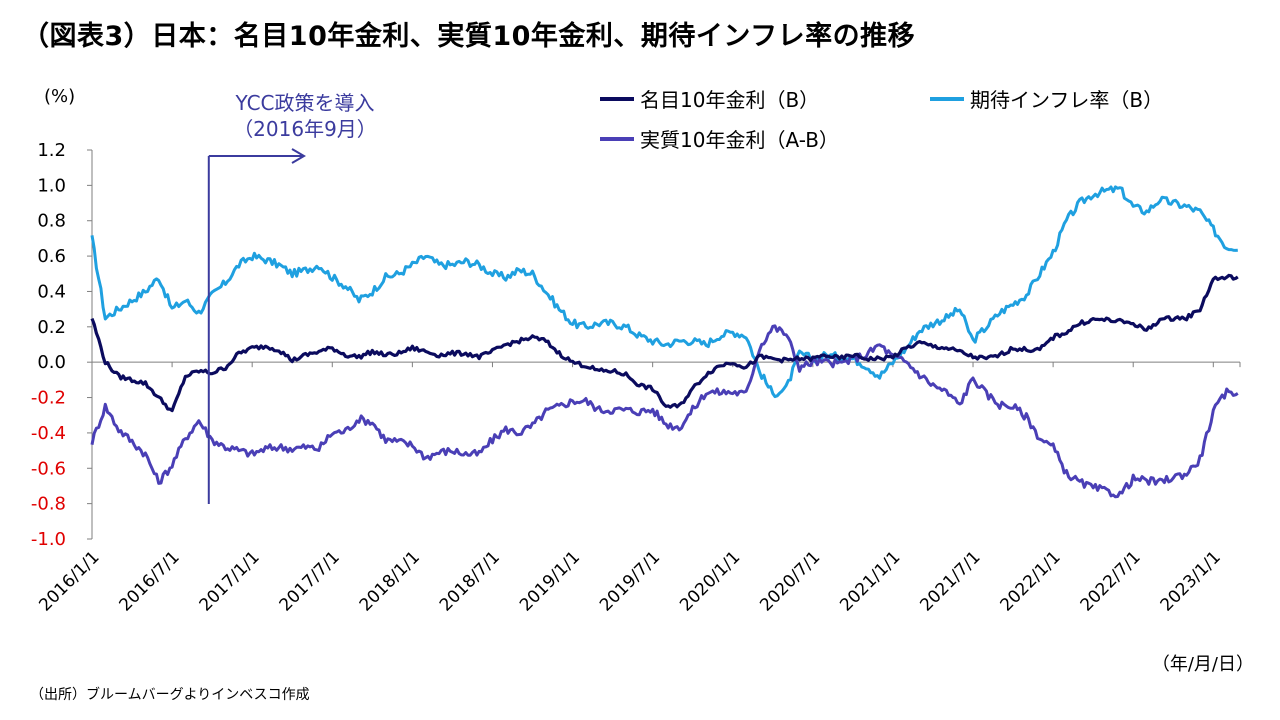  What do you see at coordinates (710, 581) in the screenshot?
I see `x-tick-label: 2020/1/1` at bounding box center [710, 581].